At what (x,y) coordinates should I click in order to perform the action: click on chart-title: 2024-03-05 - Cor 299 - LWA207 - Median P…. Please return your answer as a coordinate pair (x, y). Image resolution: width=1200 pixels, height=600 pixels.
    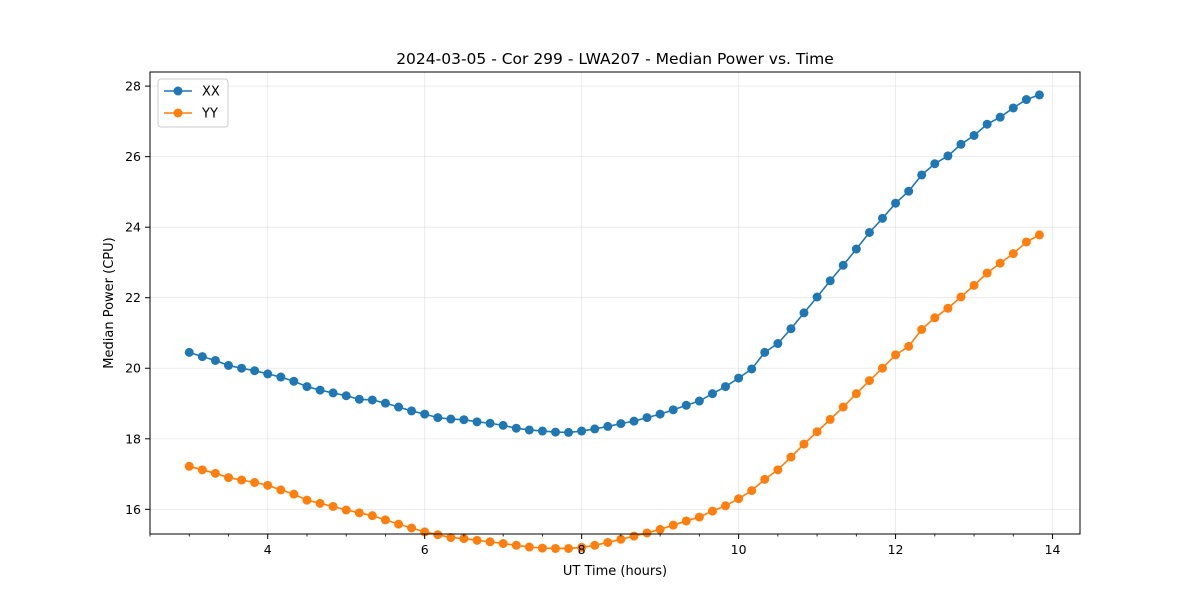
    Looking at the image, I should click on (615, 59).